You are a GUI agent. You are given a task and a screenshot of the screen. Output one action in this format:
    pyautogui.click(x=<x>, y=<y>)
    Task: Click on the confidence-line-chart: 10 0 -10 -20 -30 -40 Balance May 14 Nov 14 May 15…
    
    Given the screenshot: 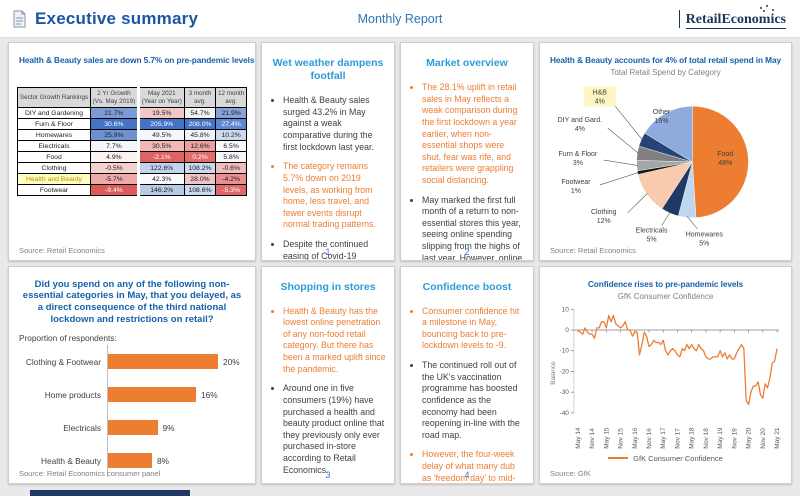 What is the action you would take?
    pyautogui.click(x=665, y=377)
    